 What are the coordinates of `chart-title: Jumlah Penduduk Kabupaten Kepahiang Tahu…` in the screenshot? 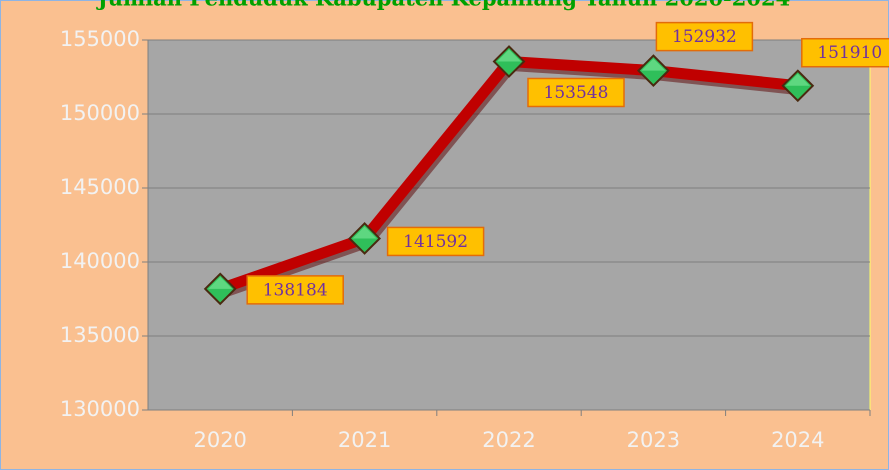 It's located at (443, 5).